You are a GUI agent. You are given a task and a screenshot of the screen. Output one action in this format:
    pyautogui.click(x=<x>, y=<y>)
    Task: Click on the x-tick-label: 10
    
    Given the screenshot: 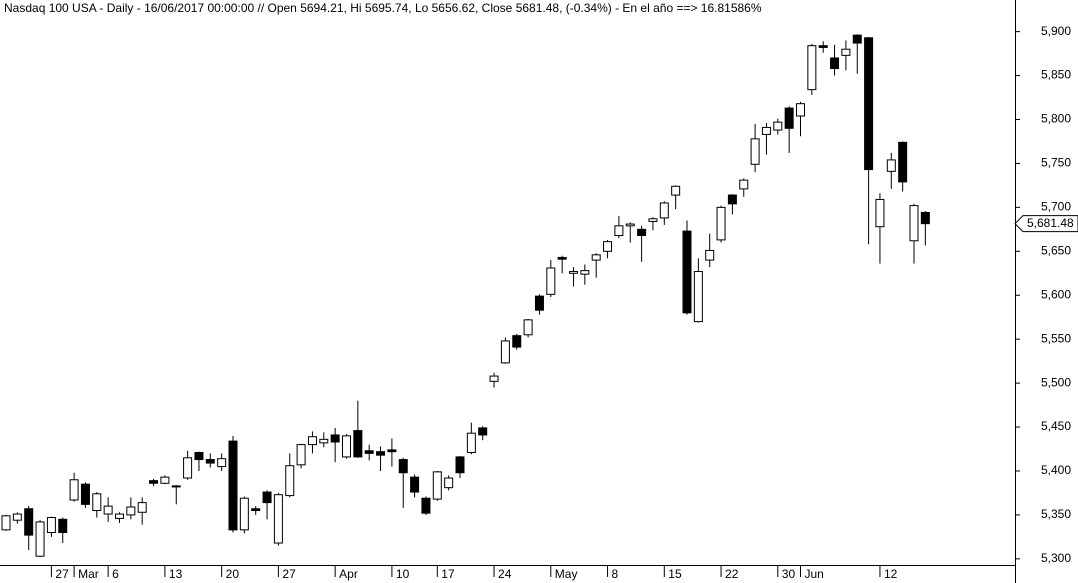 What is the action you would take?
    pyautogui.click(x=403, y=574)
    